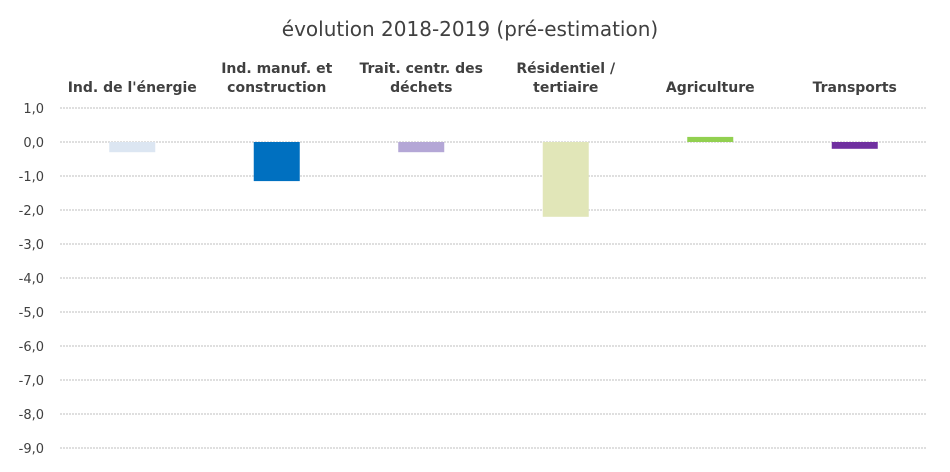 Image resolution: width=950 pixels, height=472 pixels. What do you see at coordinates (31, 415) in the screenshot?
I see `y-tick-label: -8,0` at bounding box center [31, 415].